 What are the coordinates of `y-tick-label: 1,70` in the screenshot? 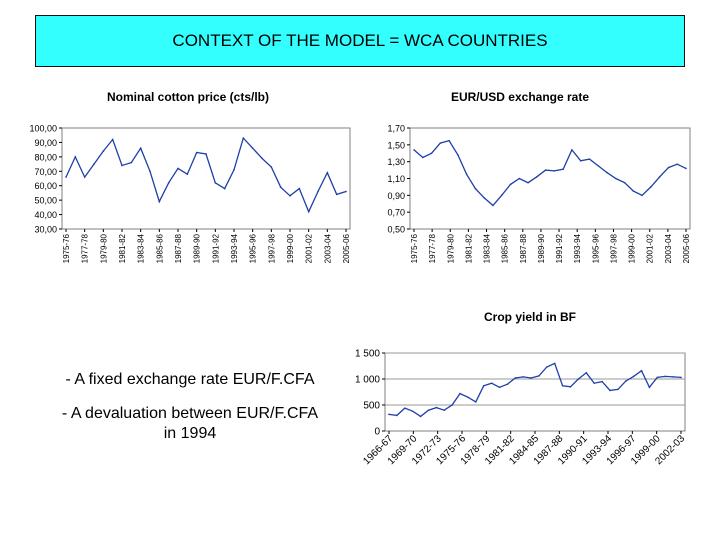 It's located at (396, 129).